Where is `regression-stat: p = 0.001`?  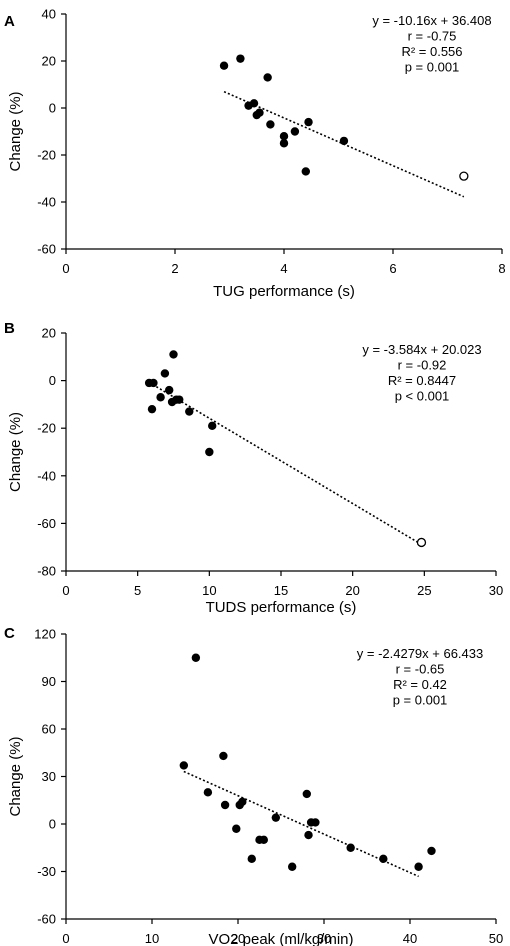
regression-stat: p = 0.001 is located at coordinates (420, 700).